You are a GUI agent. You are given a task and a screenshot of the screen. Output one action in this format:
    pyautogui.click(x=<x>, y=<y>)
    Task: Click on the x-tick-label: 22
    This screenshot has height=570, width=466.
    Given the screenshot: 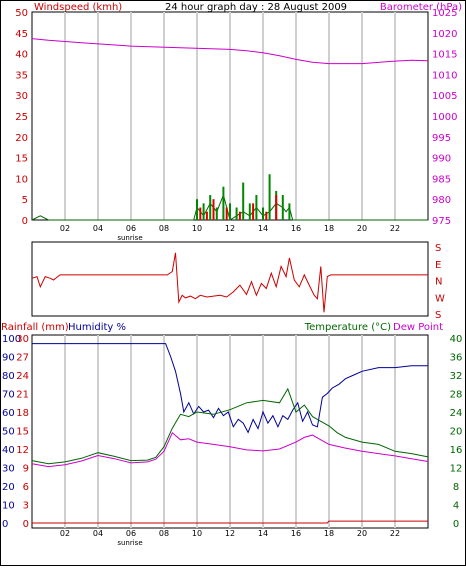 What is the action you would take?
    pyautogui.click(x=395, y=533)
    